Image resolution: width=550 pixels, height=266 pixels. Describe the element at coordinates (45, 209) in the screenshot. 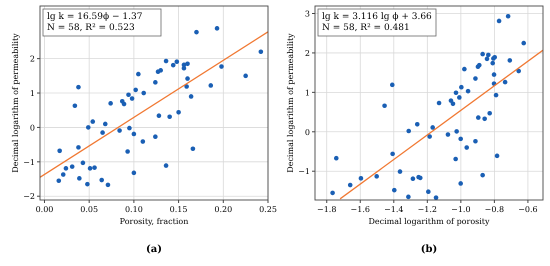

I see `x-tick-label: 0.00` at that location.